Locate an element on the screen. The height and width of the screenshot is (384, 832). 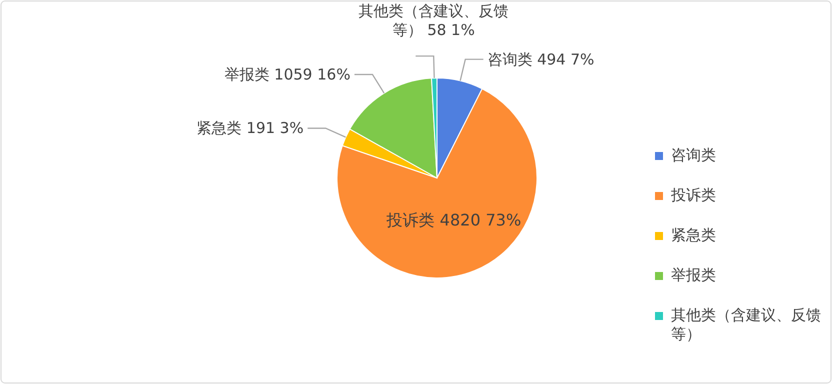
category-label: 咨询类 494 7% is located at coordinates (540, 59).